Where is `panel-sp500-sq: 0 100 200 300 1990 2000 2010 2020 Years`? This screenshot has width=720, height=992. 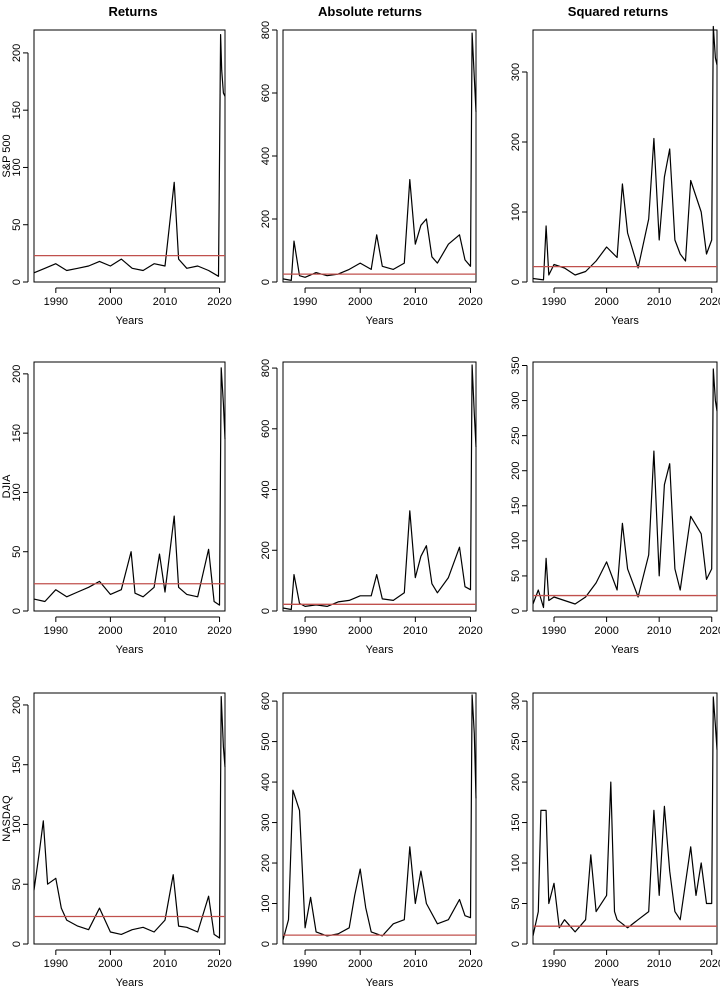 panel-sp500-sq: 0 100 200 300 1990 2000 2010 2020 Years is located at coordinates (615, 176).